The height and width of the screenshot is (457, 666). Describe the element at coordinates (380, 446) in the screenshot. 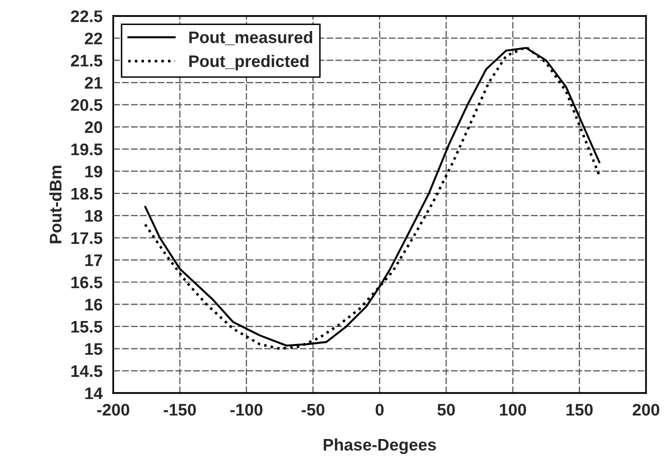

I see `x-axis-title: Phase-Degees` at that location.